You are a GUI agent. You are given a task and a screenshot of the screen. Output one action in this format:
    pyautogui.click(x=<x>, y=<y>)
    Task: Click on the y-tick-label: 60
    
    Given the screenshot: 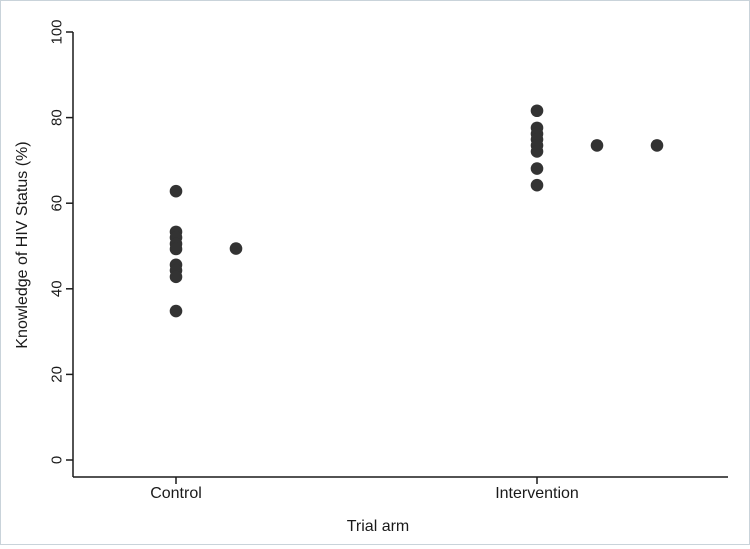 What is the action you would take?
    pyautogui.click(x=56, y=203)
    